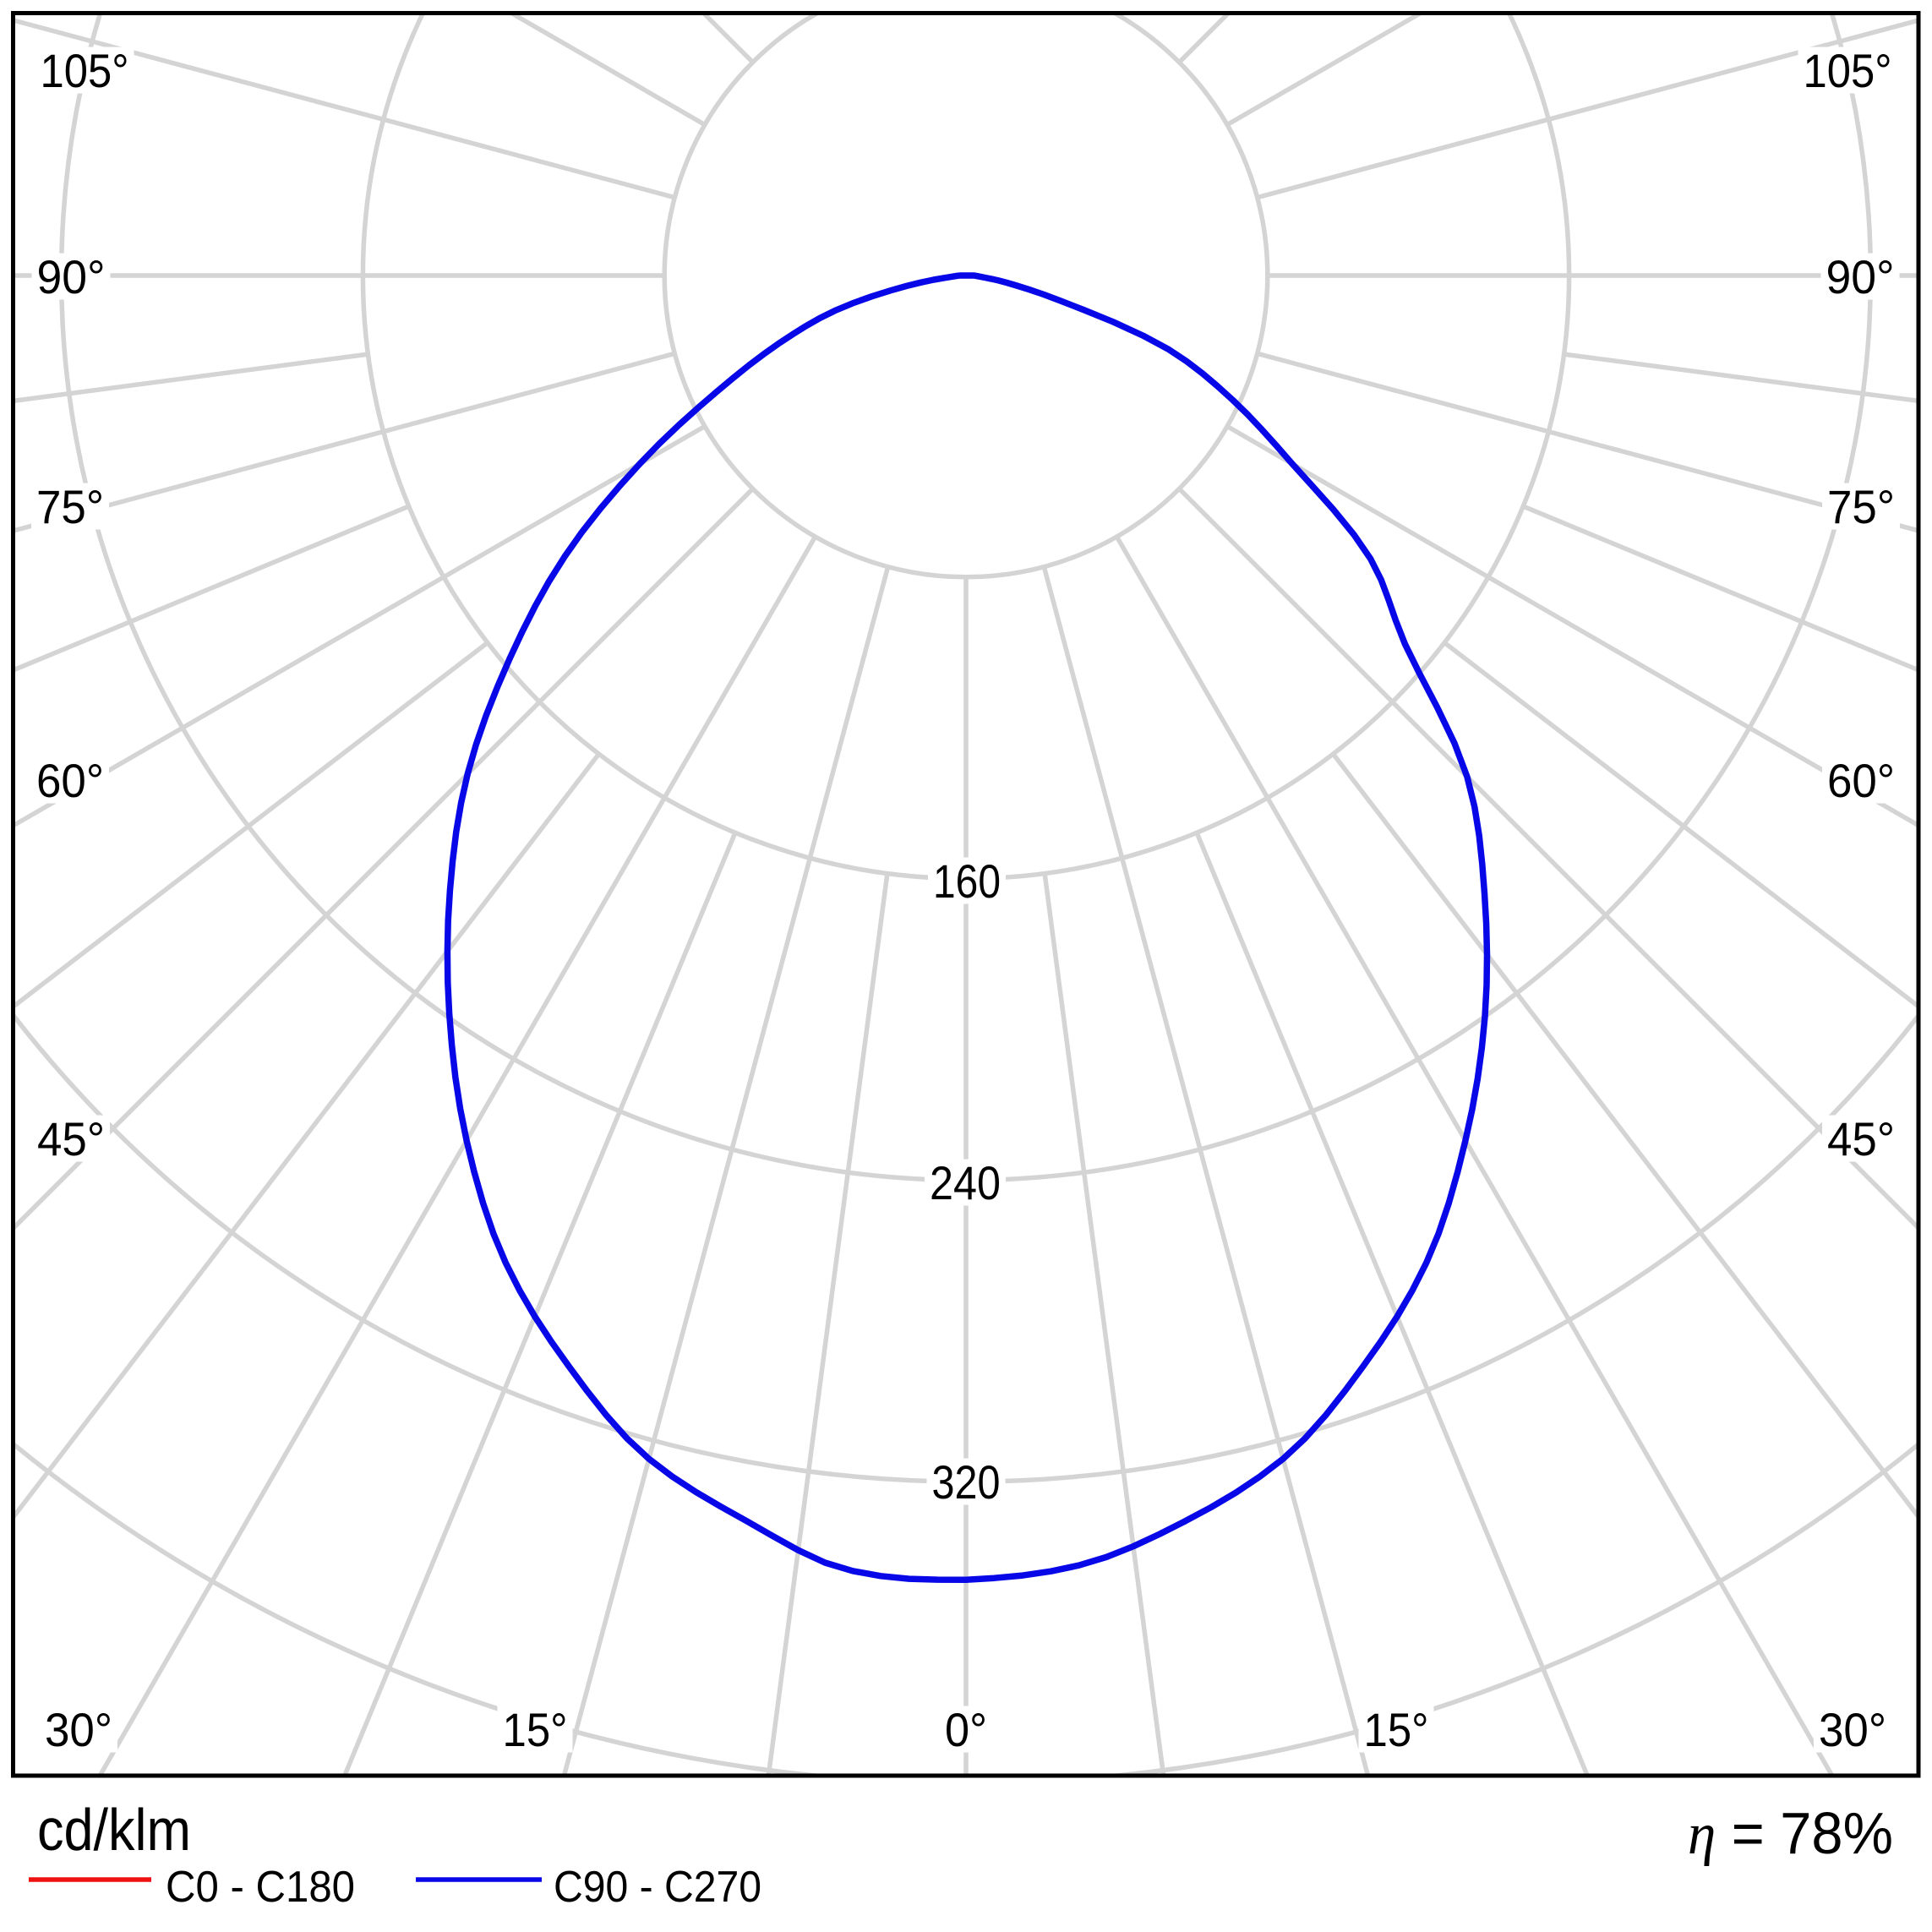 This screenshot has width=1932, height=1932. Describe the element at coordinates (657, 1887) in the screenshot. I see `svg-text: C90 - C270` at that location.